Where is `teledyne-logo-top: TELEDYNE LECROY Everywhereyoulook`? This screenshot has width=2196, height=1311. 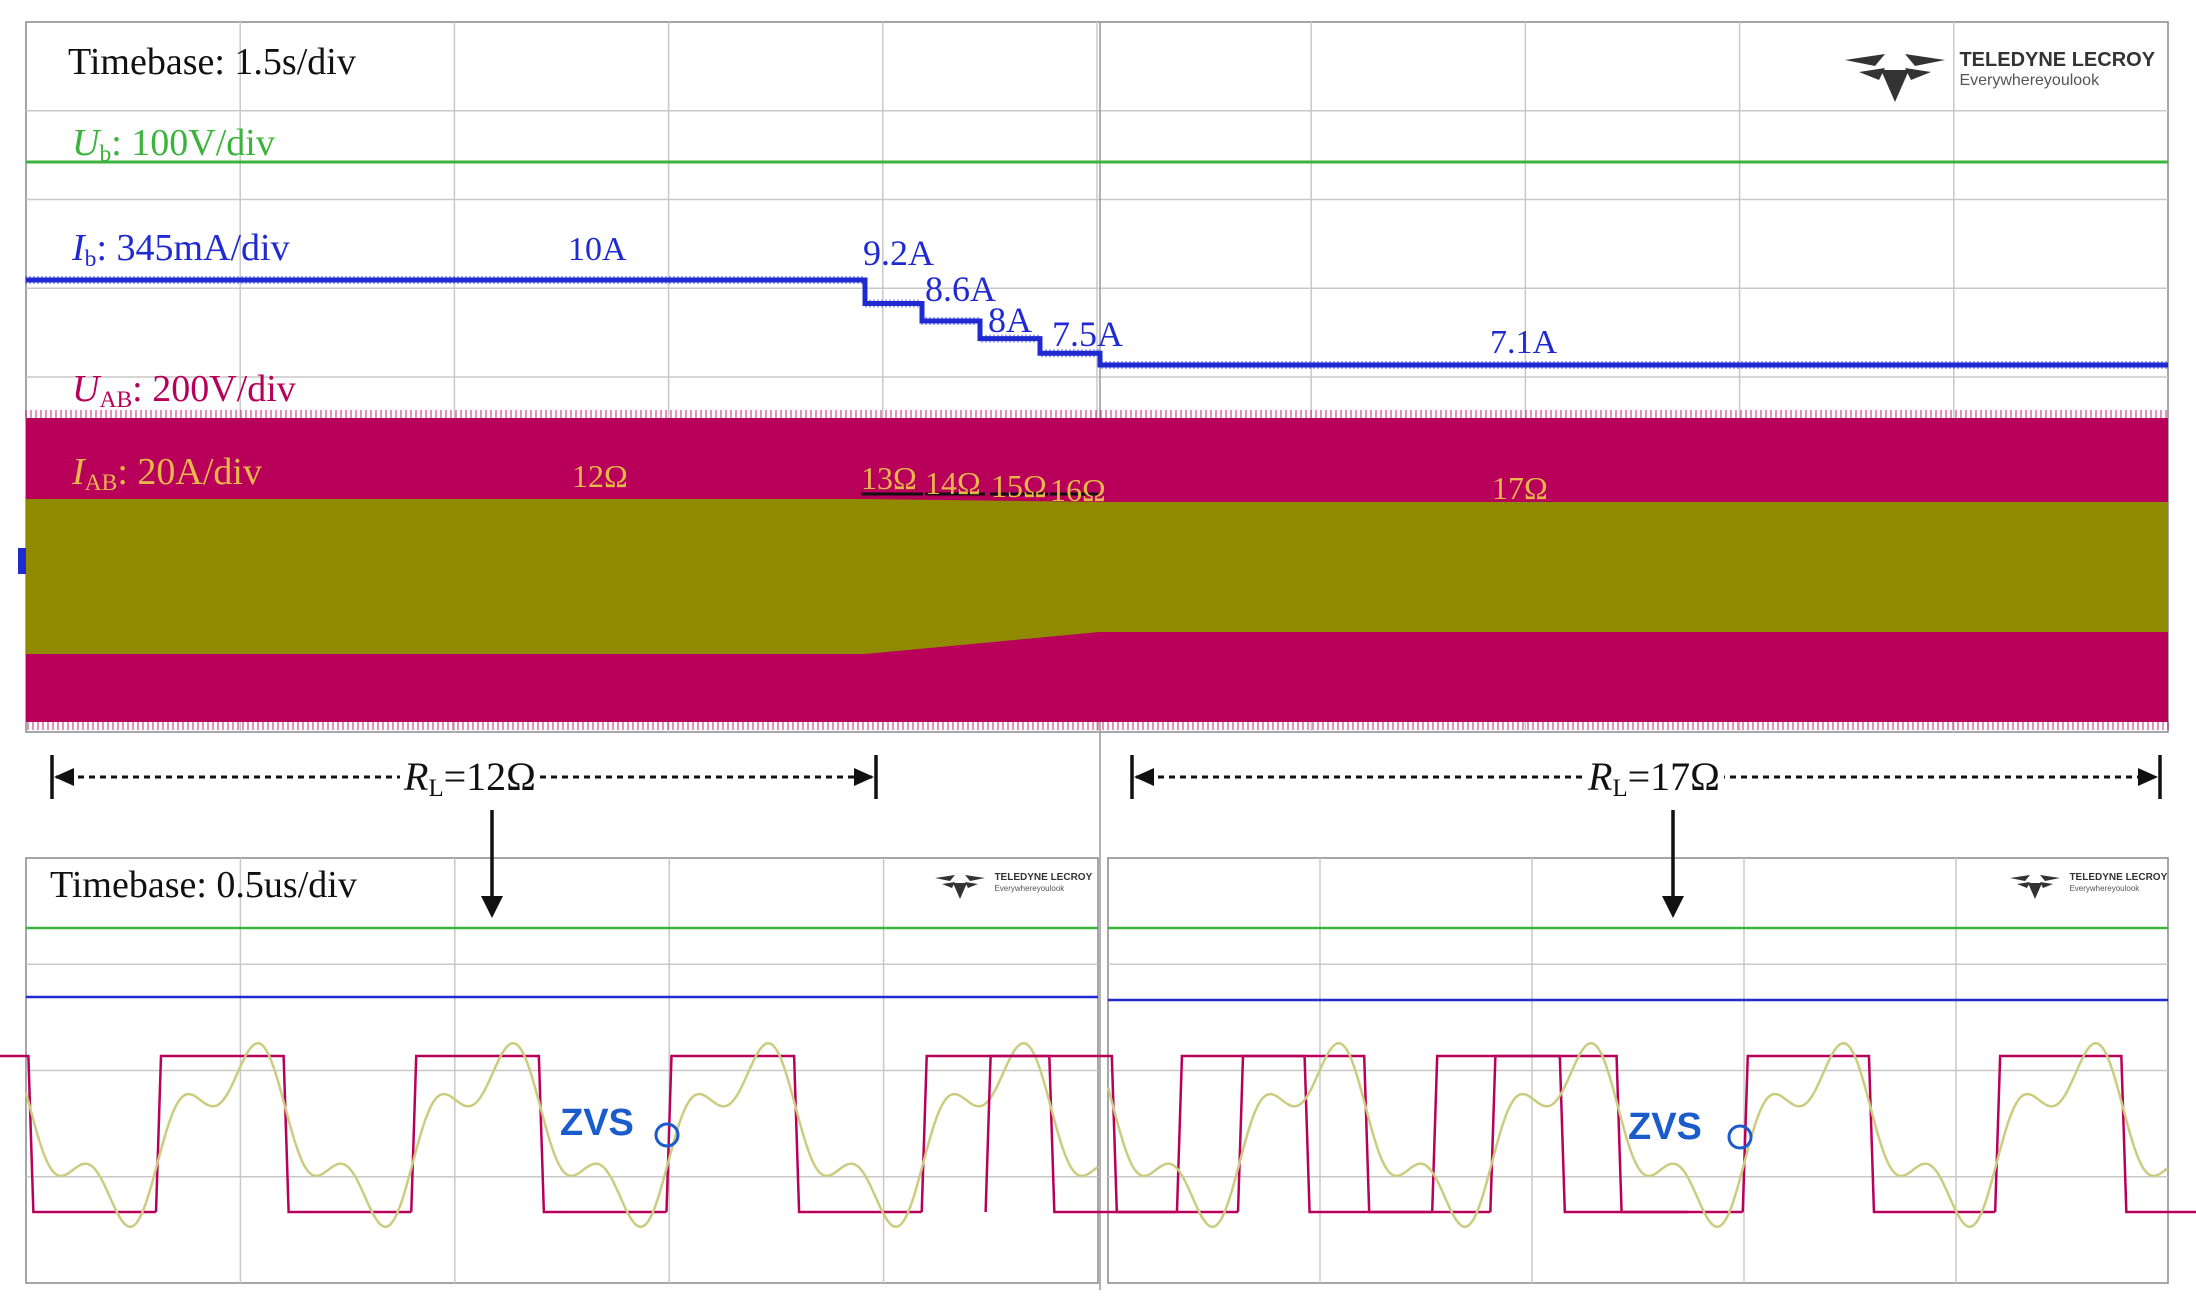 teledyne-logo-top: TELEDYNE LECROY Everywhereyoulook is located at coordinates (2000, 78).